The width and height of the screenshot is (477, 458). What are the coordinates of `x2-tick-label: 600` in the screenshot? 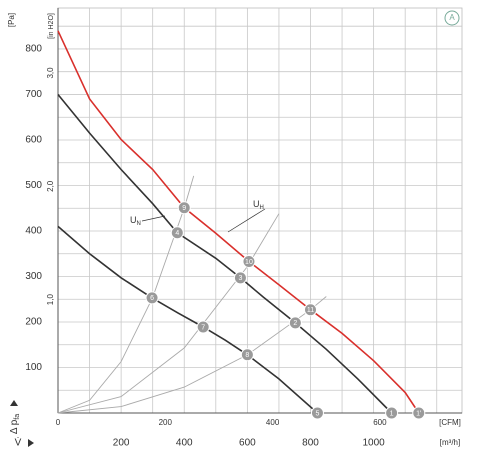 It's located at (380, 422).